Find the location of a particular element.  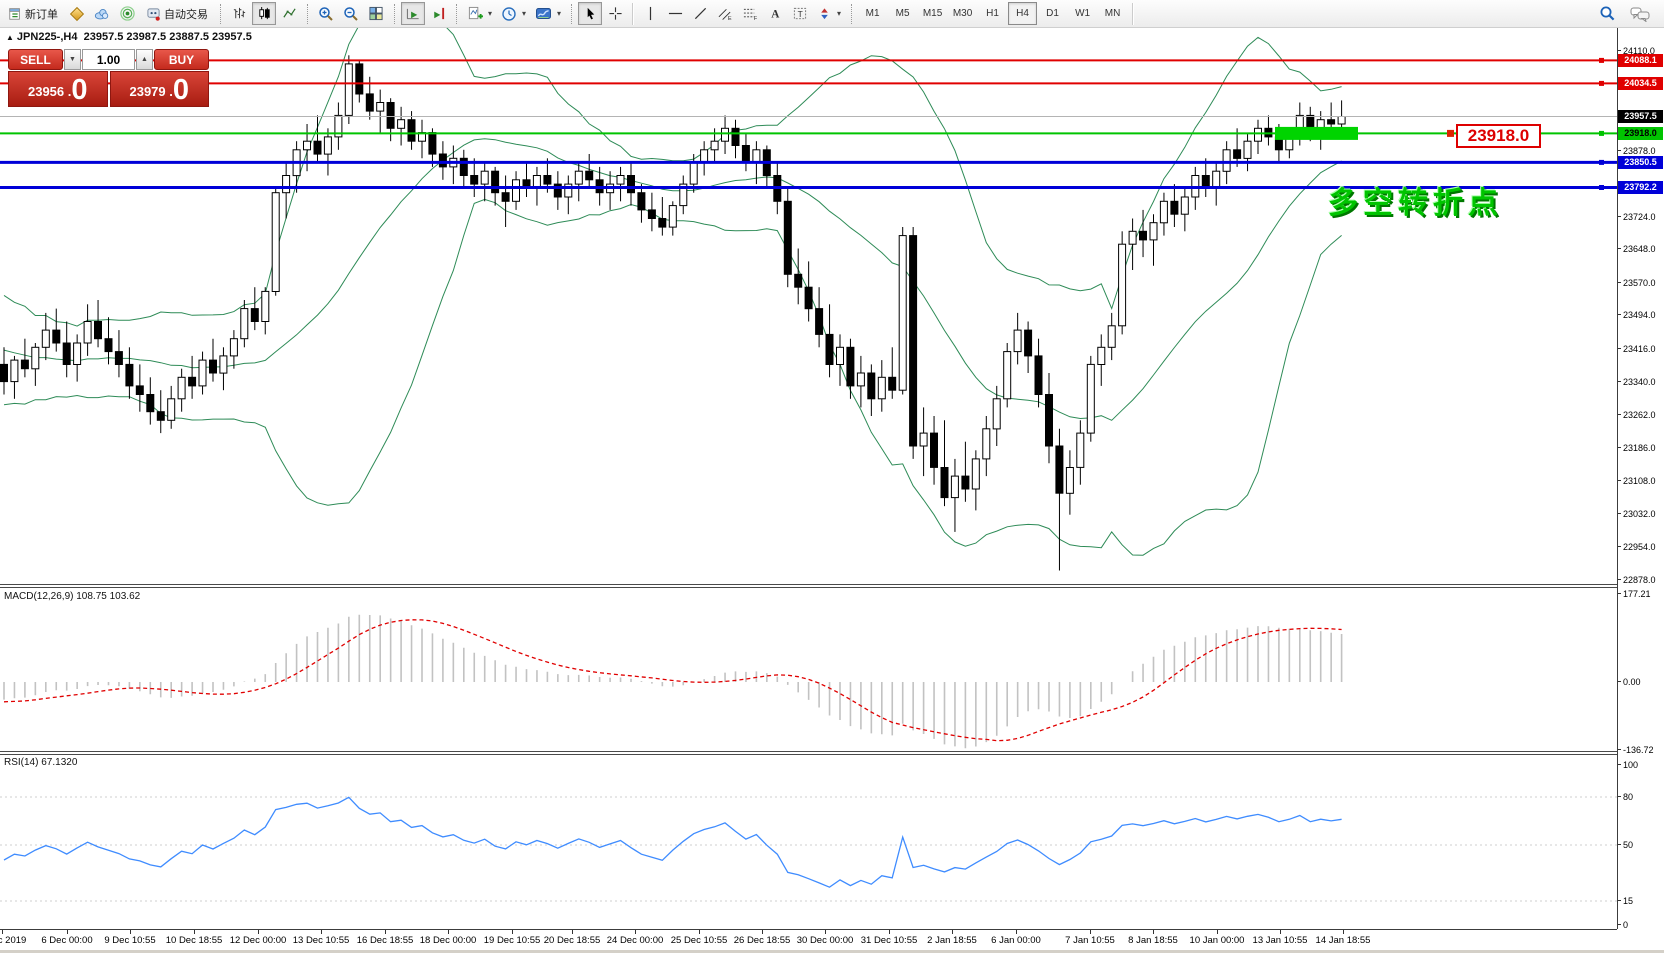

data-window-button is located at coordinates (102, 13).